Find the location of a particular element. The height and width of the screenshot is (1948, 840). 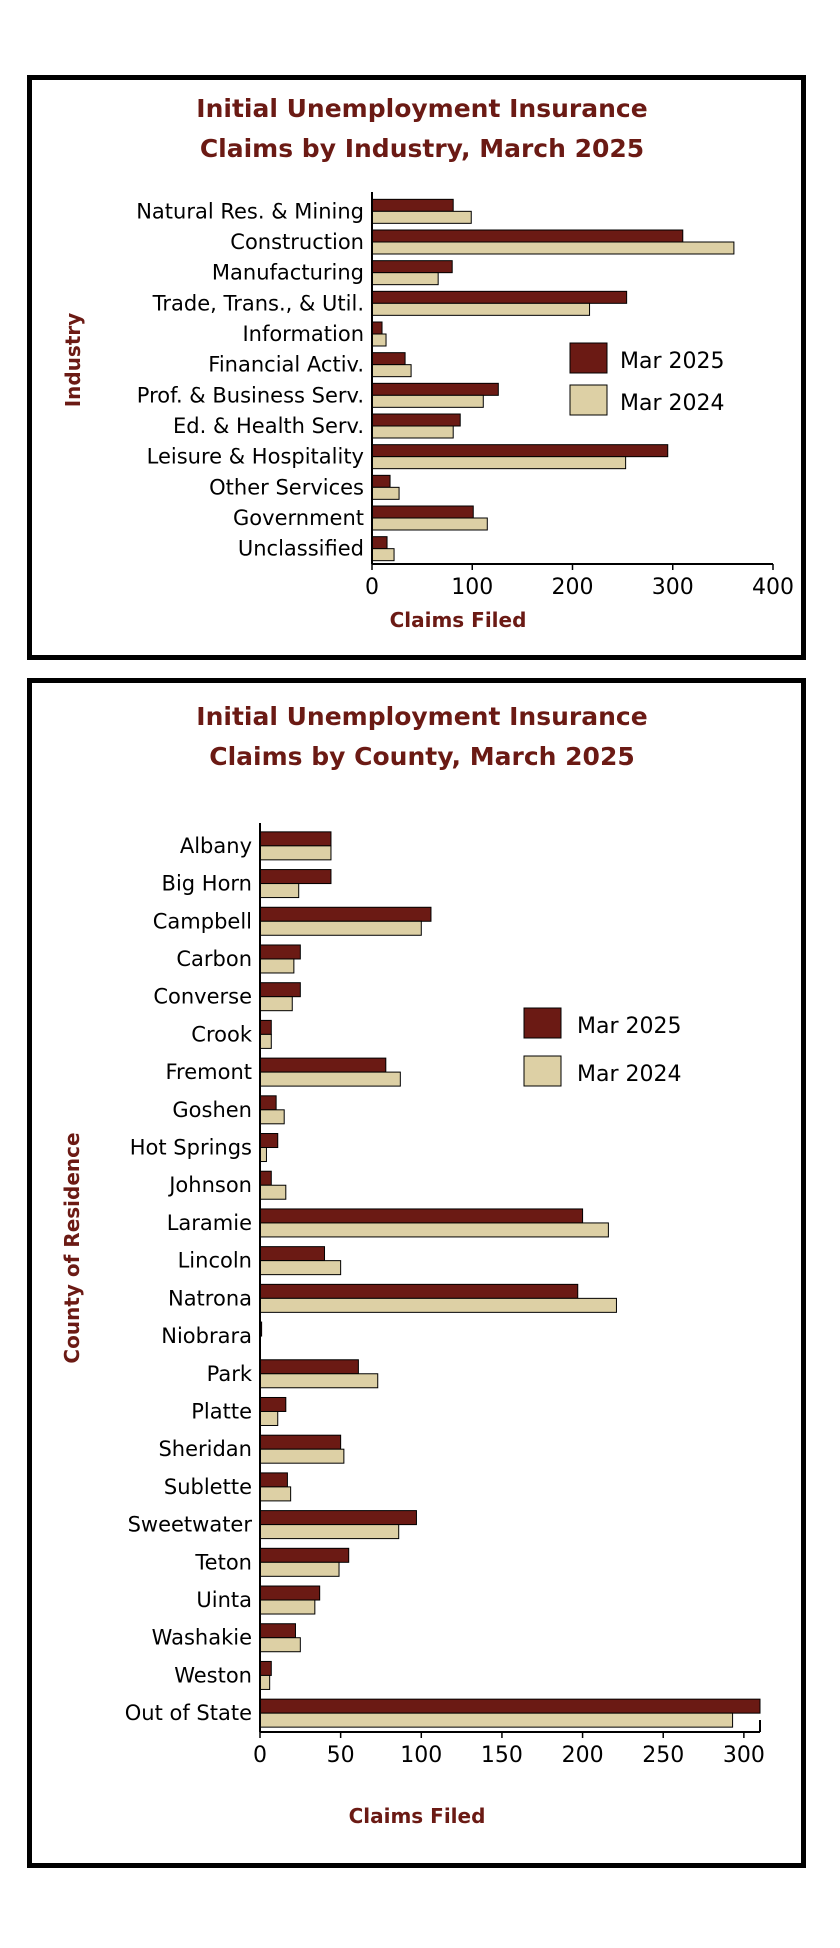

bar-crook-mar-2024 is located at coordinates (265, 1041).